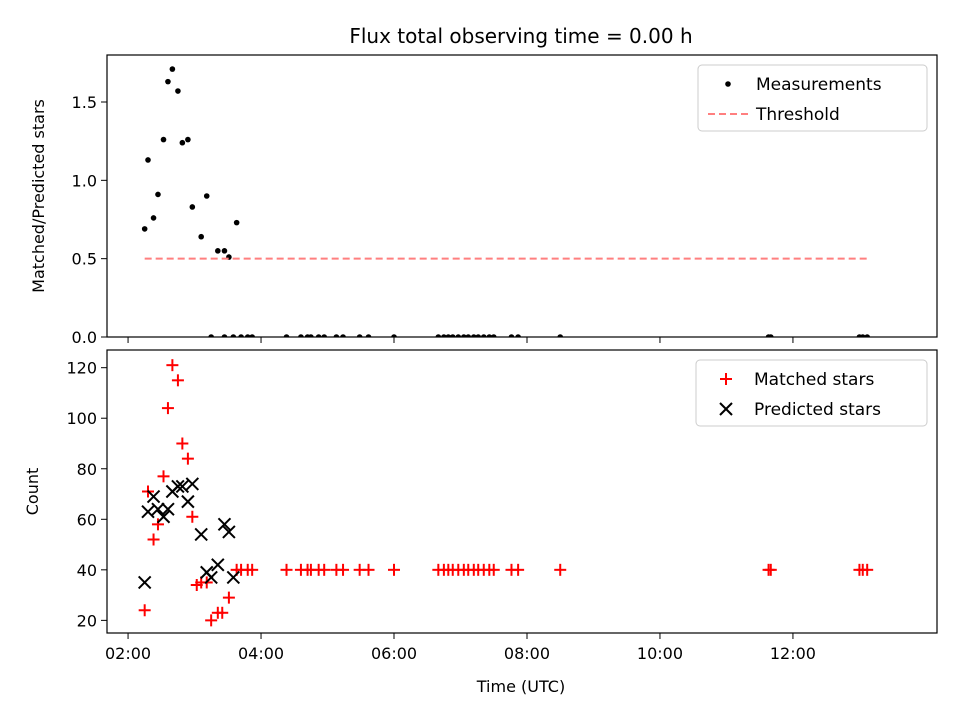 The image size is (960, 720). What do you see at coordinates (32, 492) in the screenshot?
I see `bottom-y-axis-label: Count` at bounding box center [32, 492].